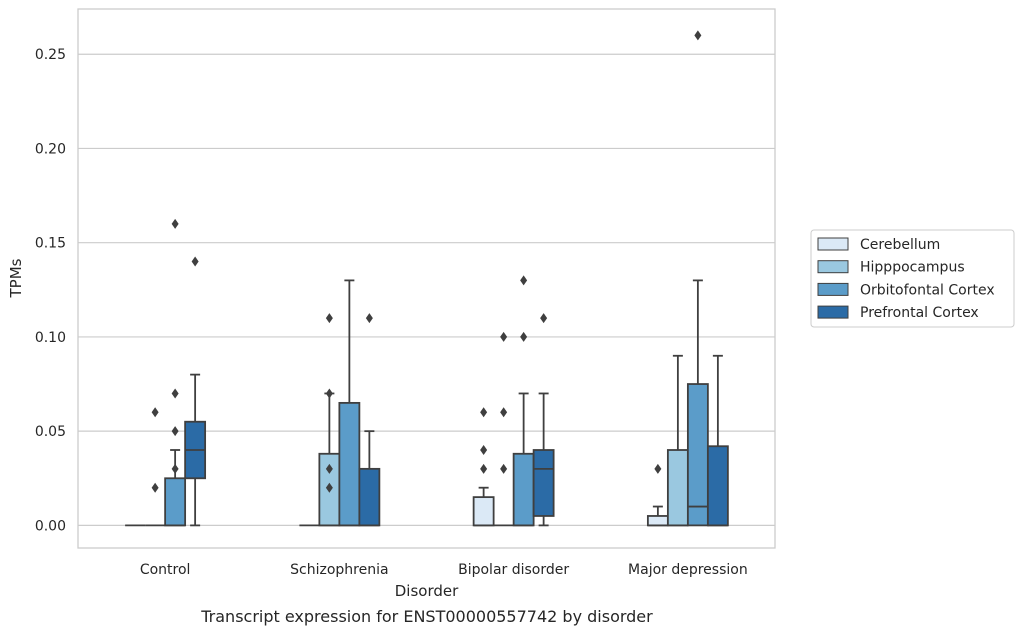 The height and width of the screenshot is (634, 1023). What do you see at coordinates (927, 290) in the screenshot?
I see `legend-entry: Orbitofontal Cortex` at bounding box center [927, 290].